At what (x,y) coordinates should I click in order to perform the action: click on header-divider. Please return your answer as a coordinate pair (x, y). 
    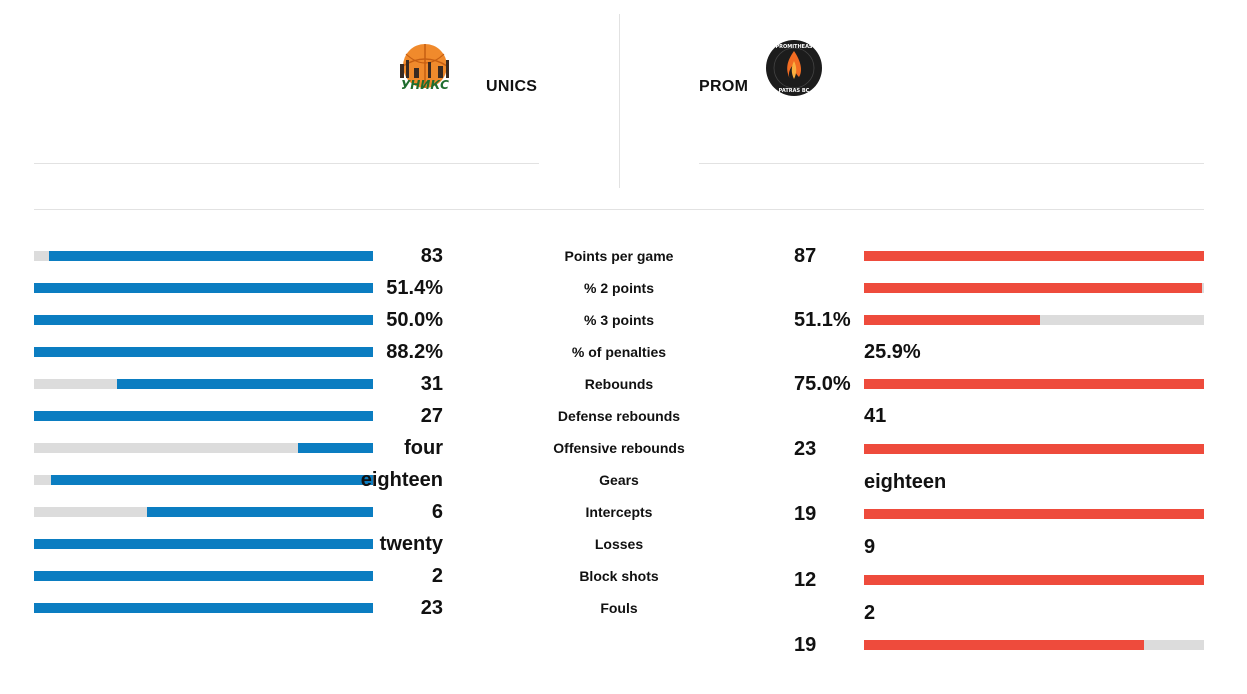
    Looking at the image, I should click on (619, 101).